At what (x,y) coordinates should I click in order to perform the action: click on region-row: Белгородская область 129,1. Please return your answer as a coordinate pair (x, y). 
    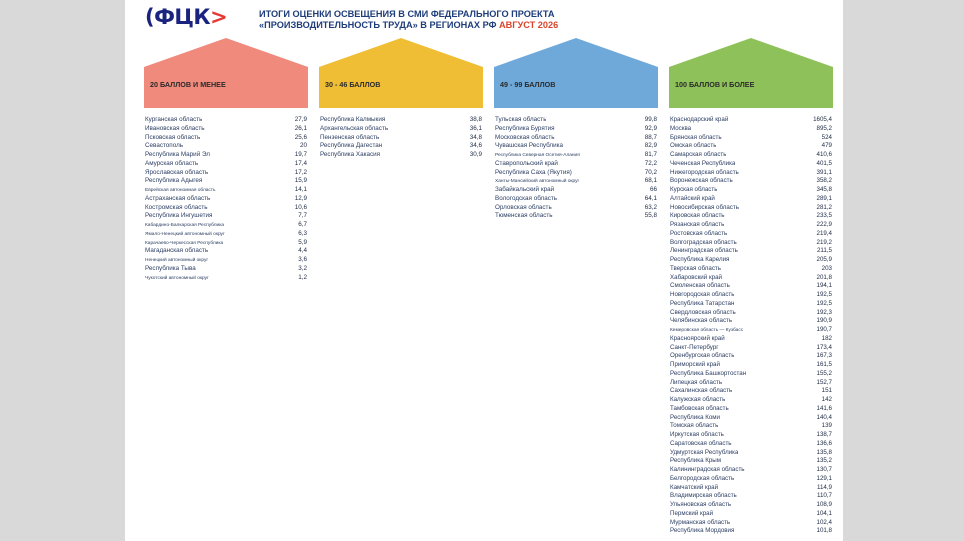
    Looking at the image, I should click on (751, 479).